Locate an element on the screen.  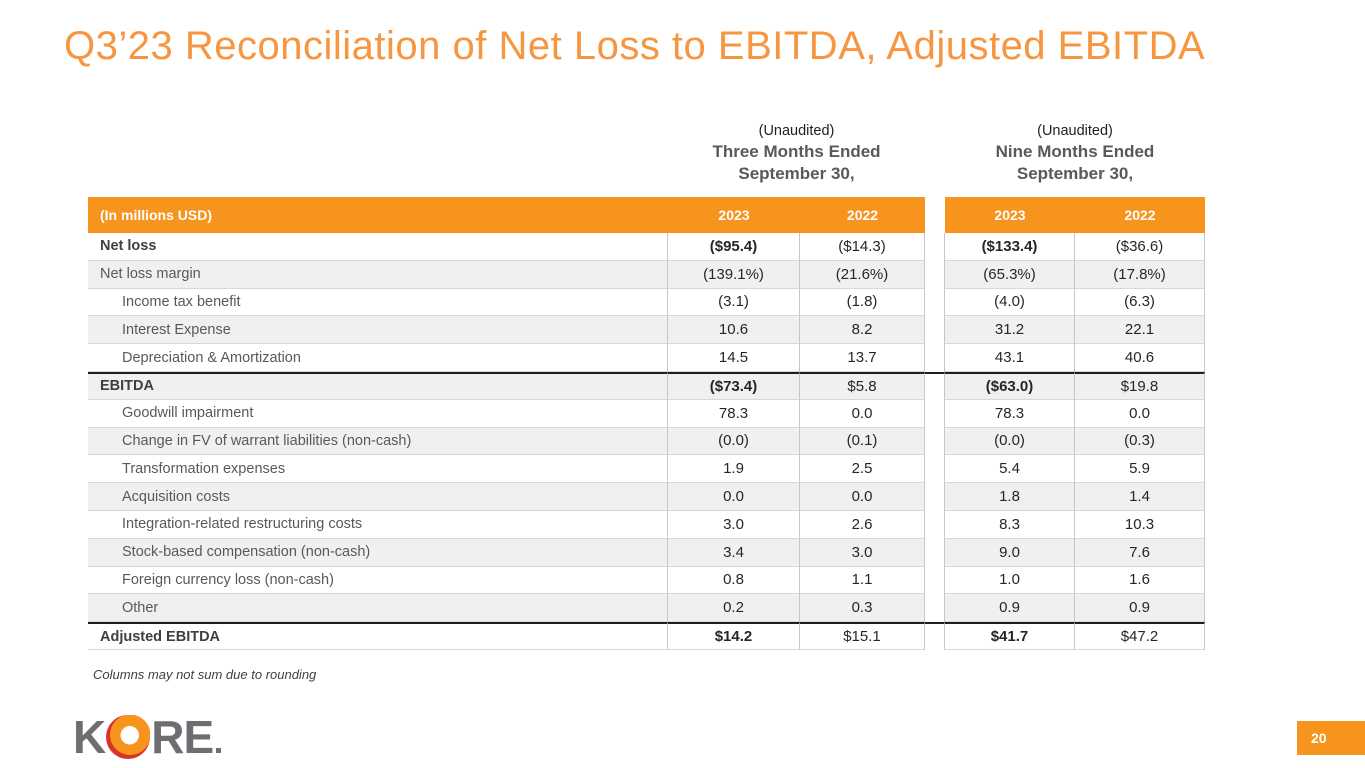
cell-value: 5.9 is located at coordinates (1140, 469).